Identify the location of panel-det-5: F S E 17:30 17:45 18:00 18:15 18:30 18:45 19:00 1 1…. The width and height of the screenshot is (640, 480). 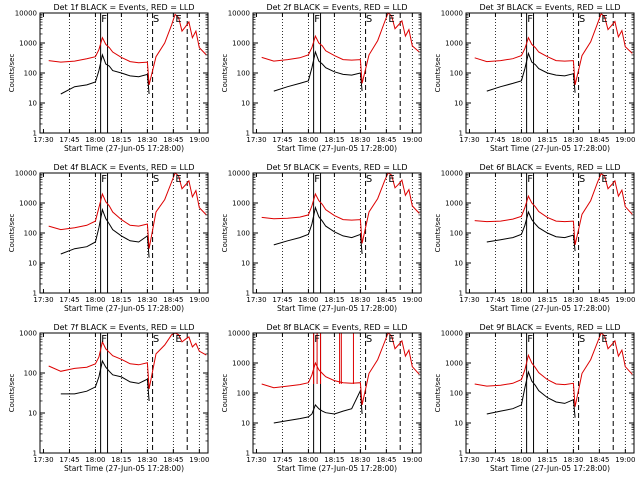
(321, 238).